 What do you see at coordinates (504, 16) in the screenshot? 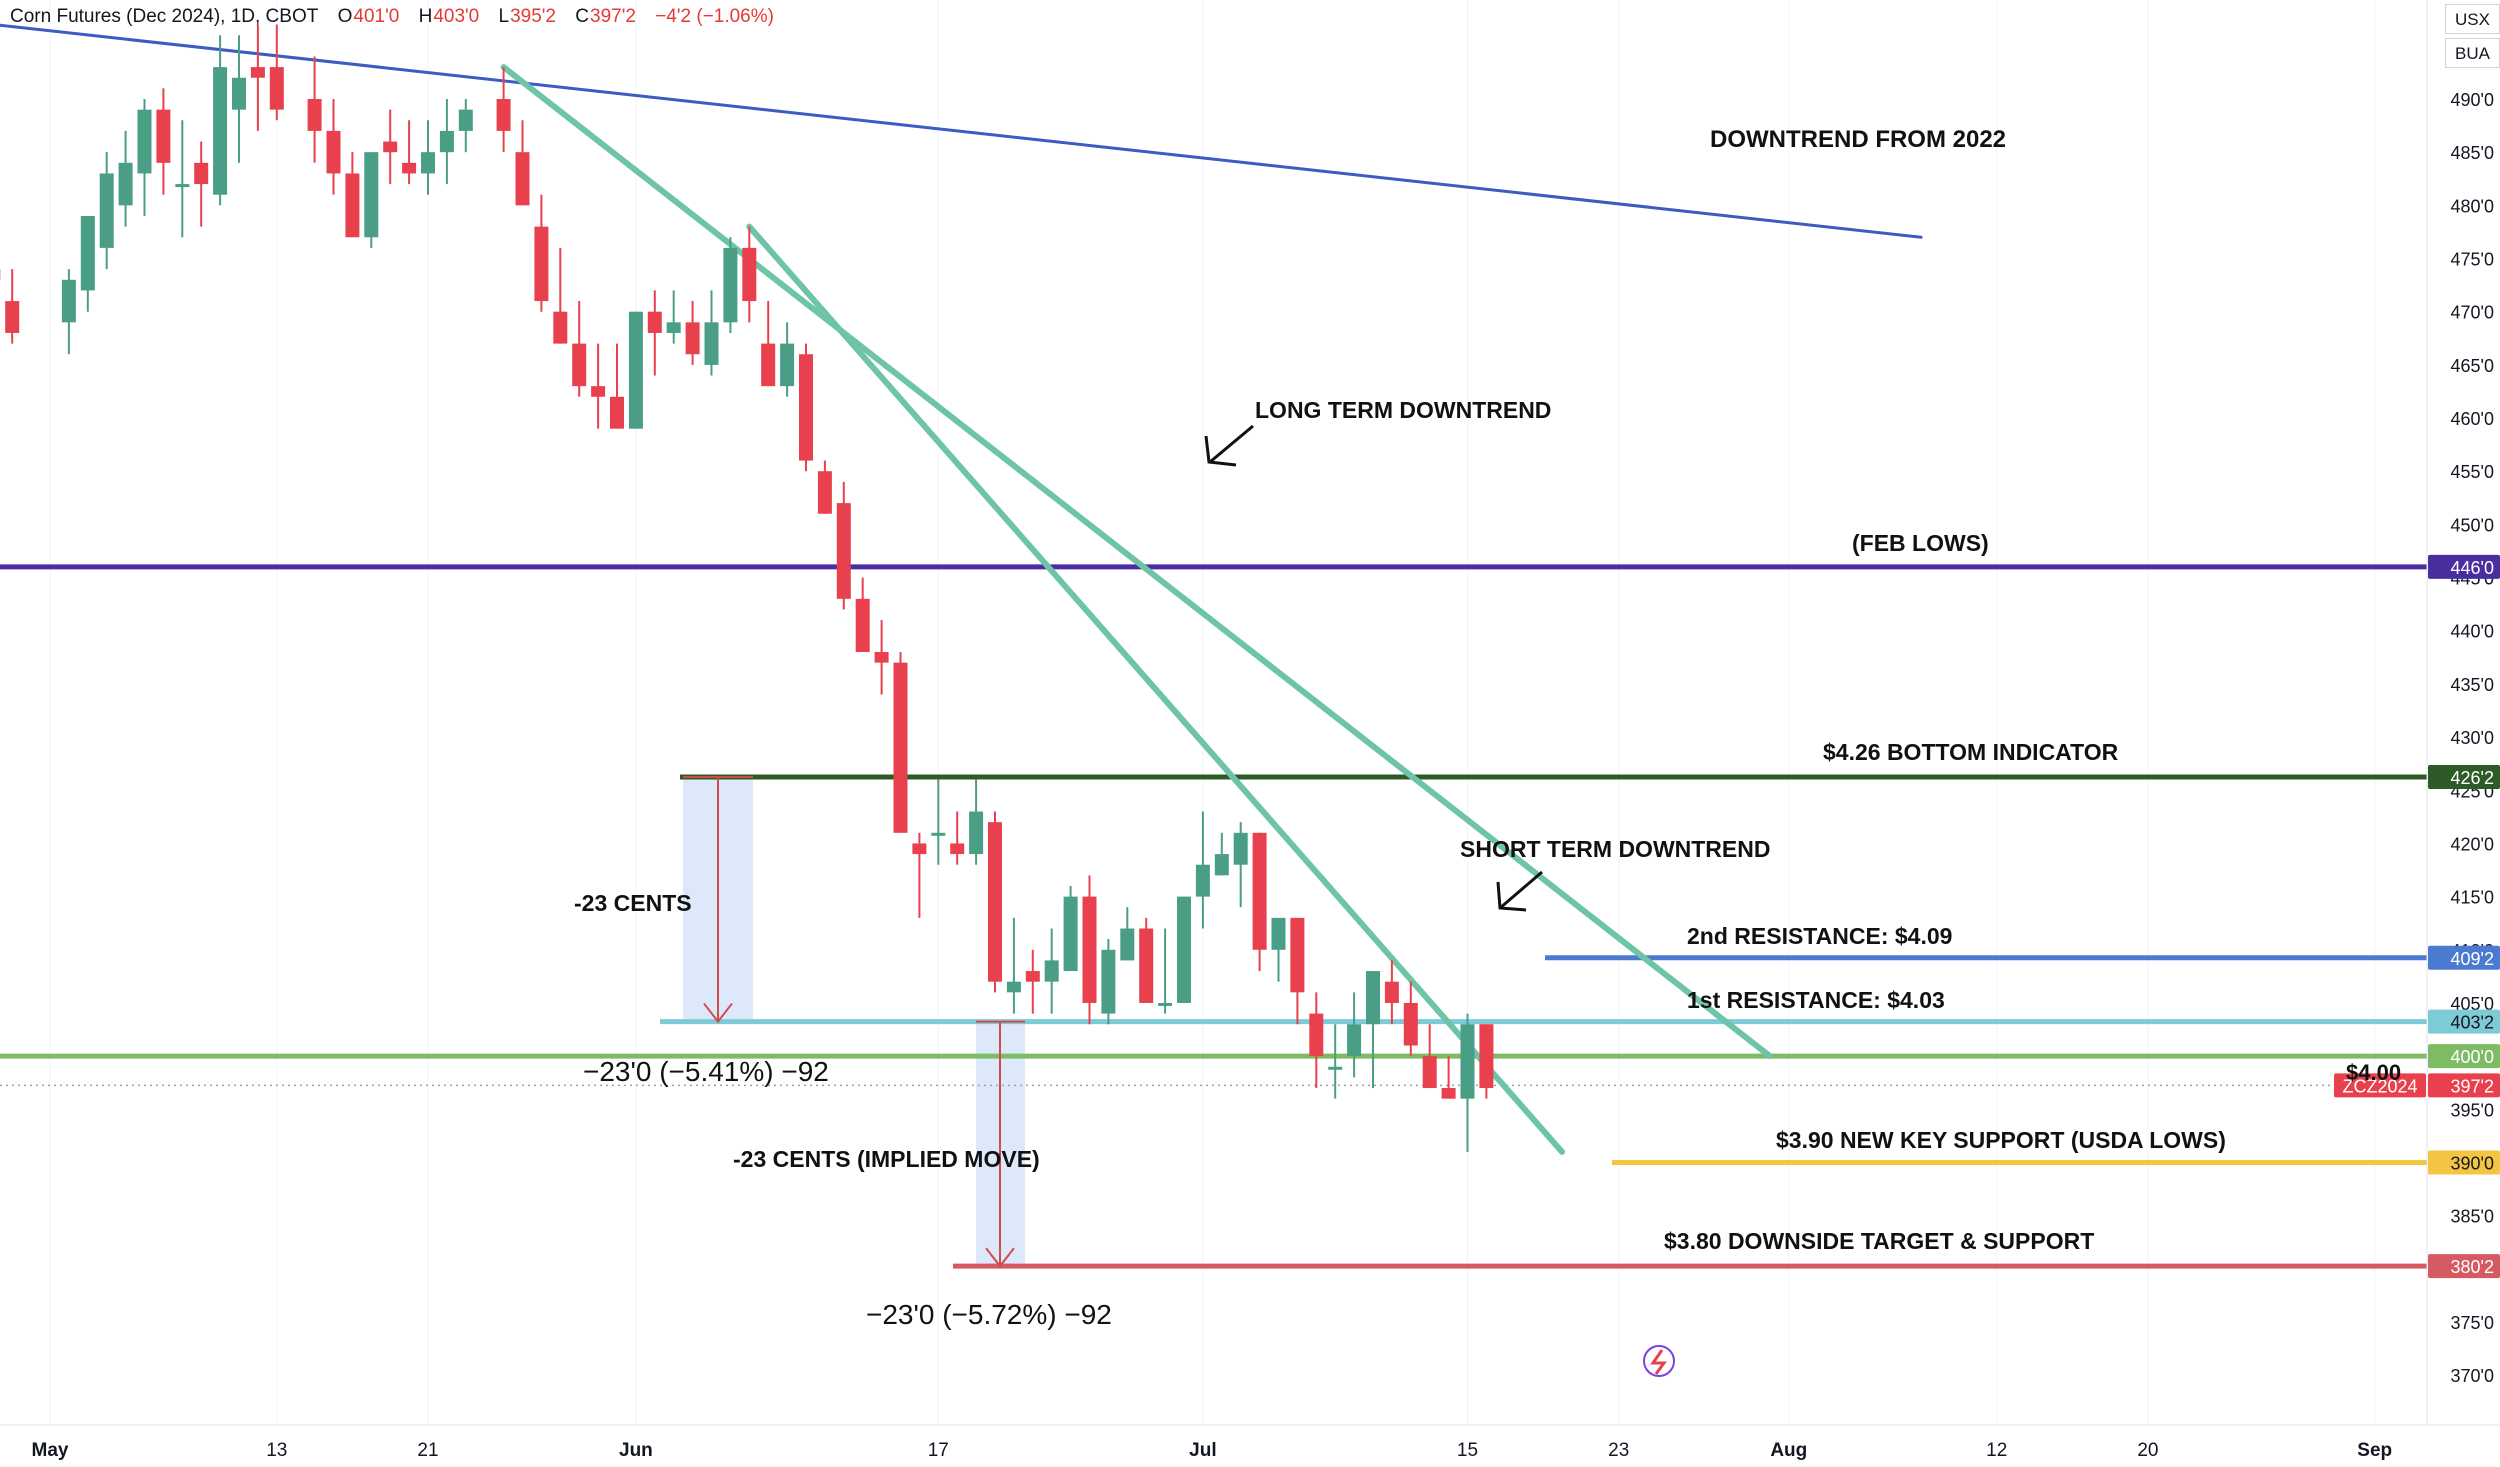
I see `low-label: L` at bounding box center [504, 16].